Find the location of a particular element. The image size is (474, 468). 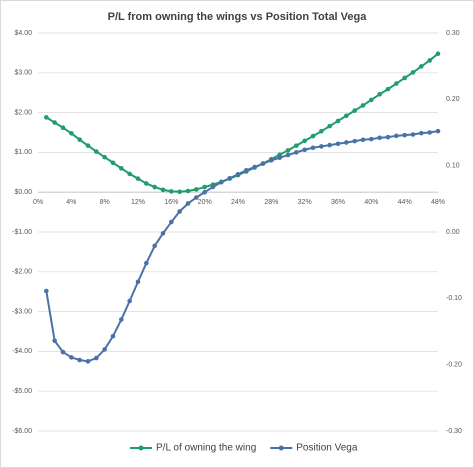

y-tick-label: -$5.00 is located at coordinates (22, 391).